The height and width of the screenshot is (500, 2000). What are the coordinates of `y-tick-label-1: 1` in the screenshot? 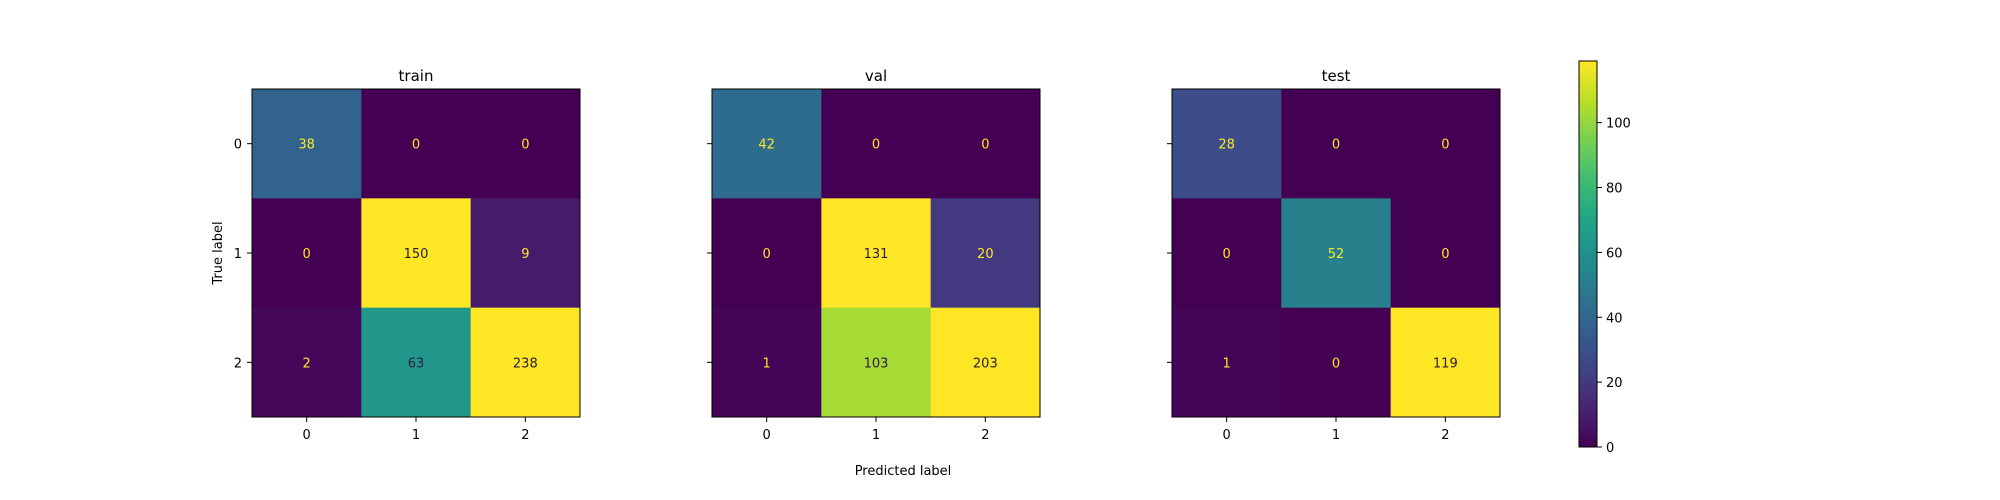 It's located at (238, 254).